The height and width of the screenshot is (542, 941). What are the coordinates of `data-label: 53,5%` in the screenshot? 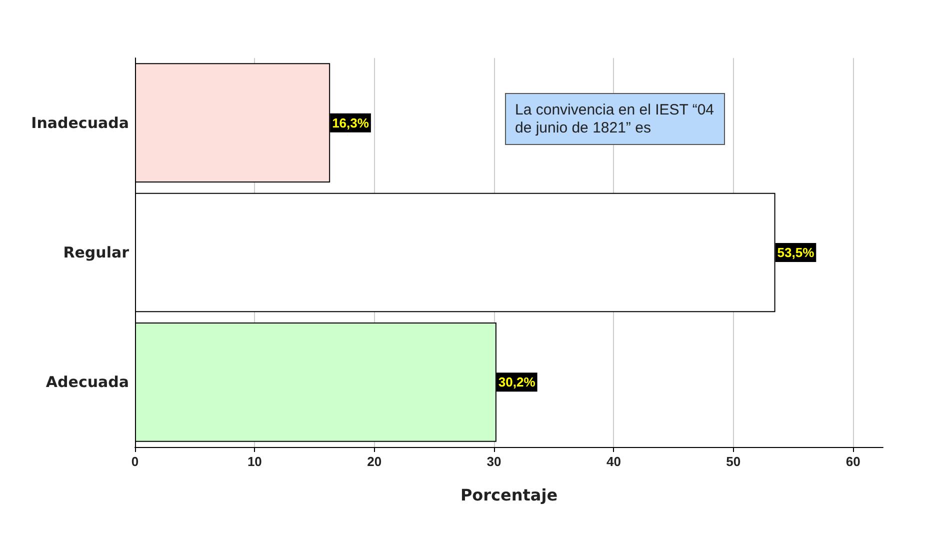 It's located at (796, 252).